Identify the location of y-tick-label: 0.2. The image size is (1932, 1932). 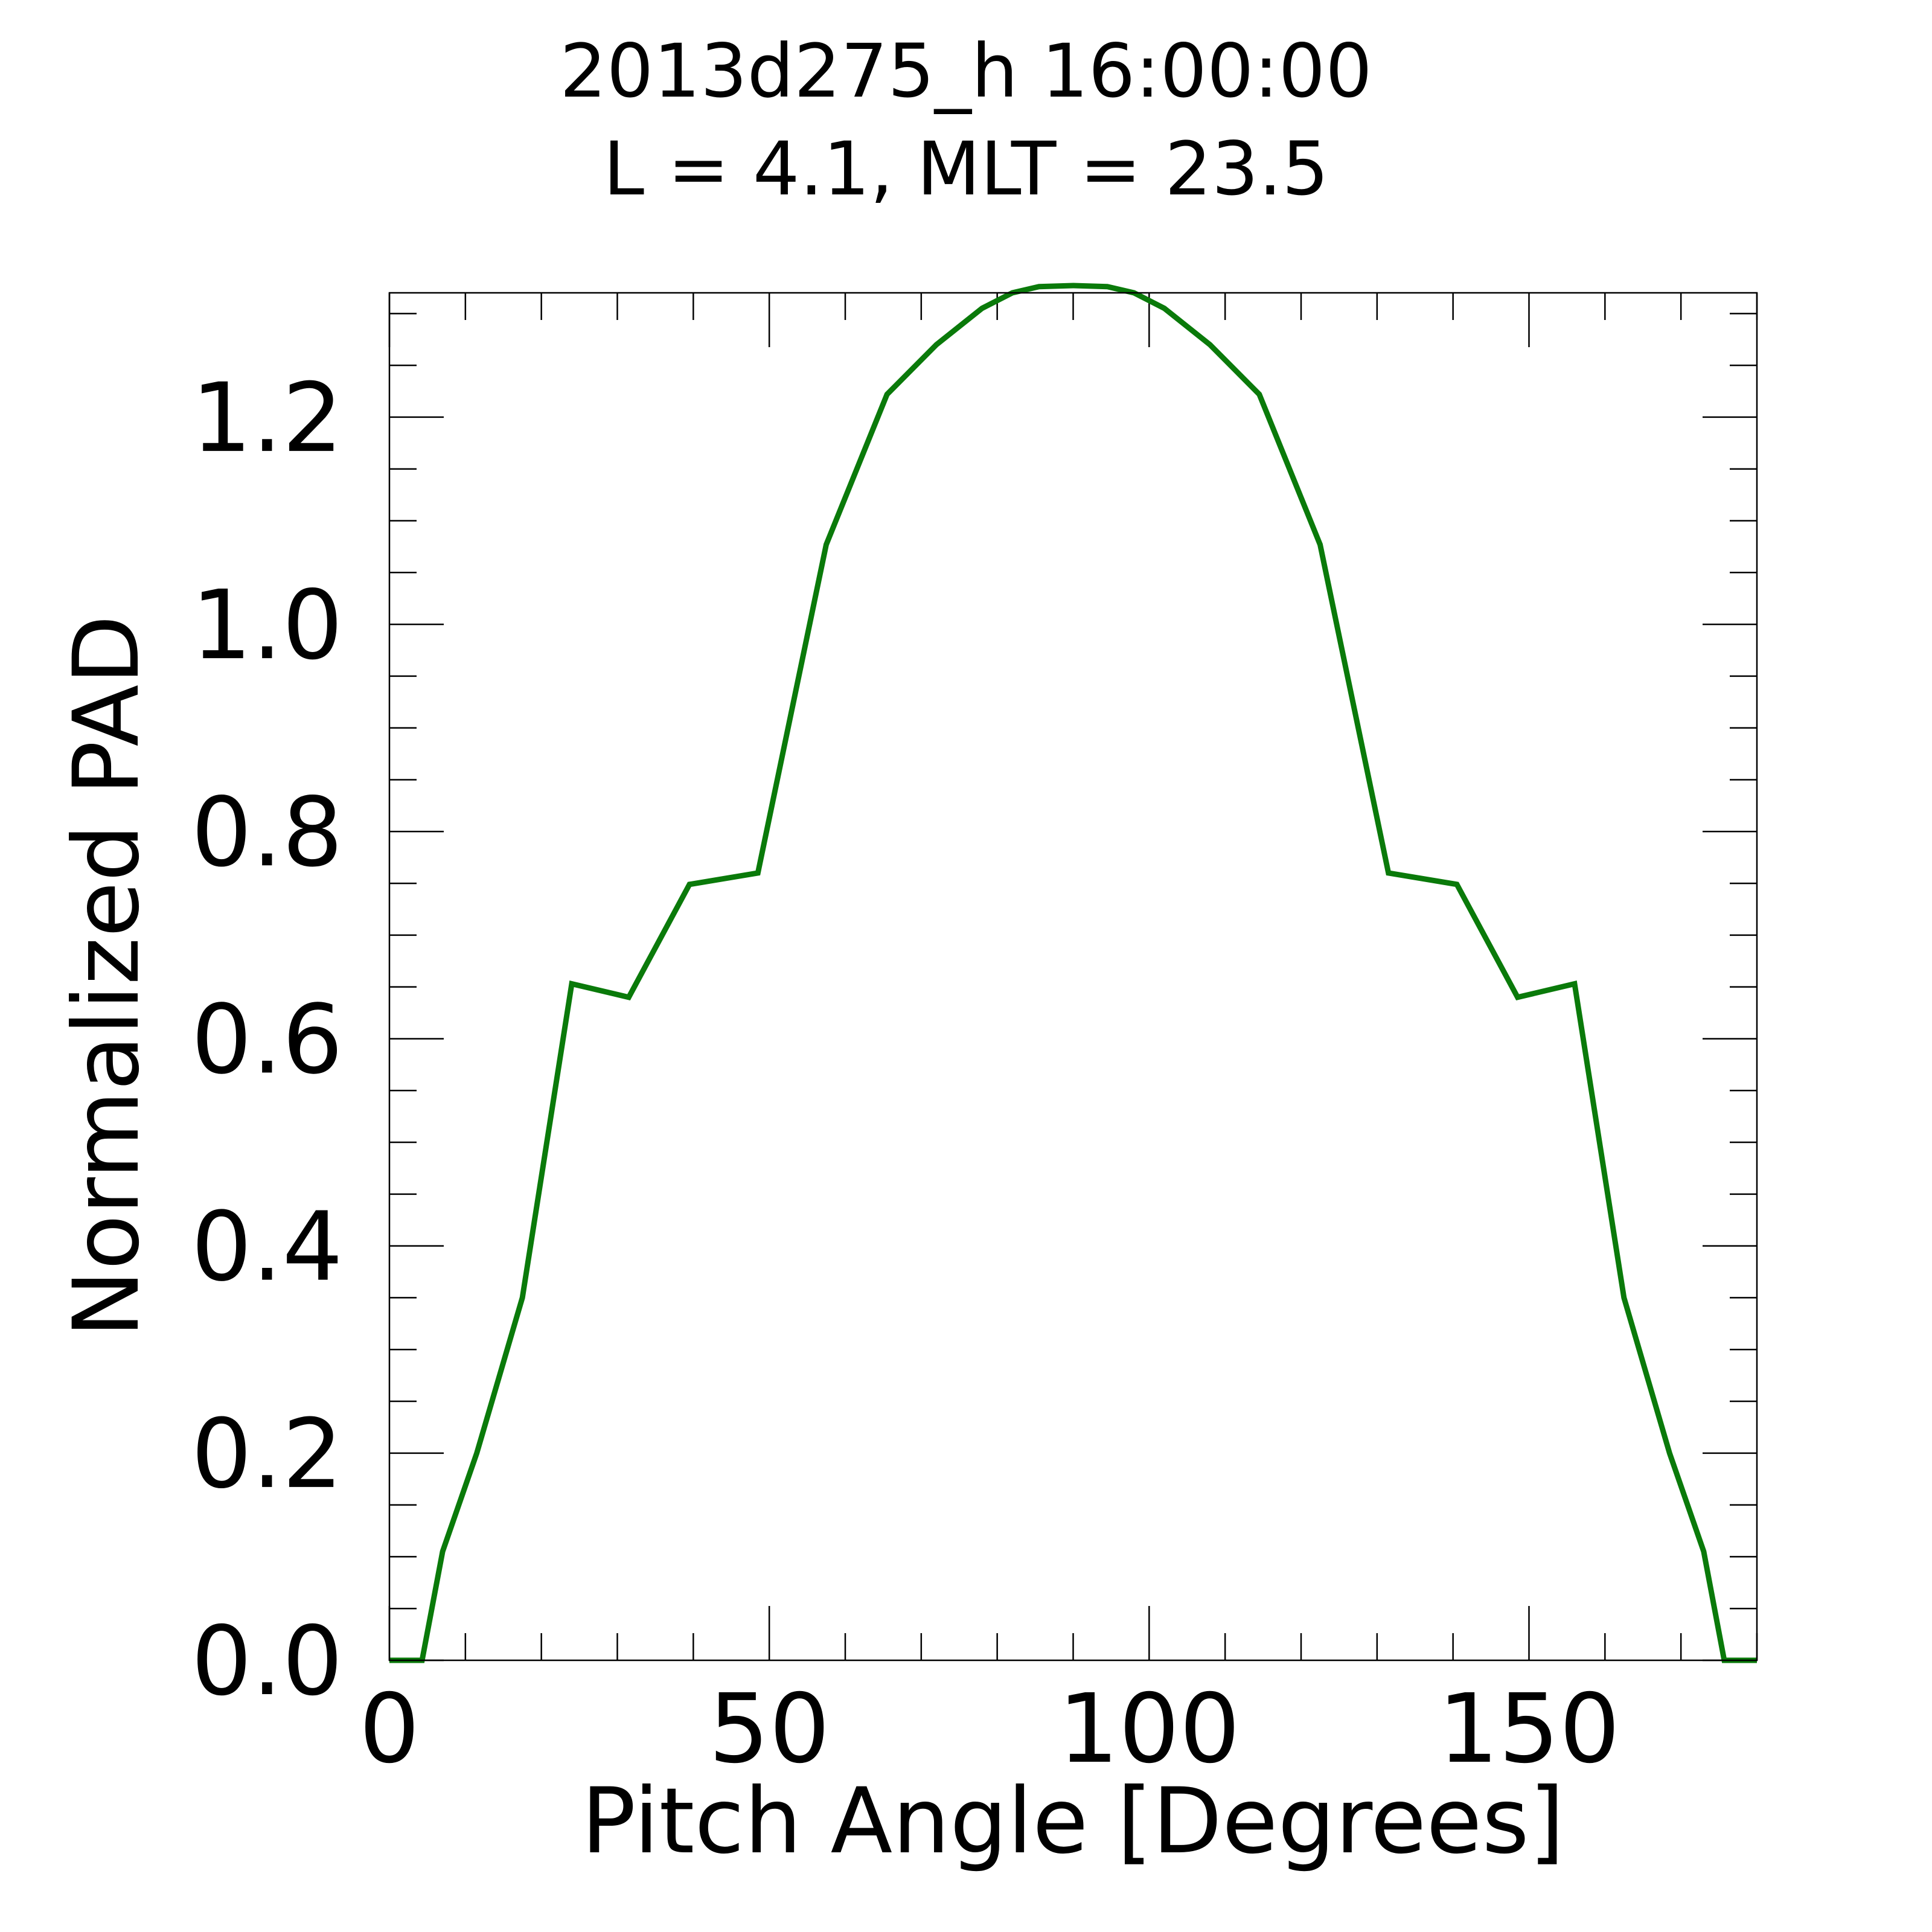
(267, 1455).